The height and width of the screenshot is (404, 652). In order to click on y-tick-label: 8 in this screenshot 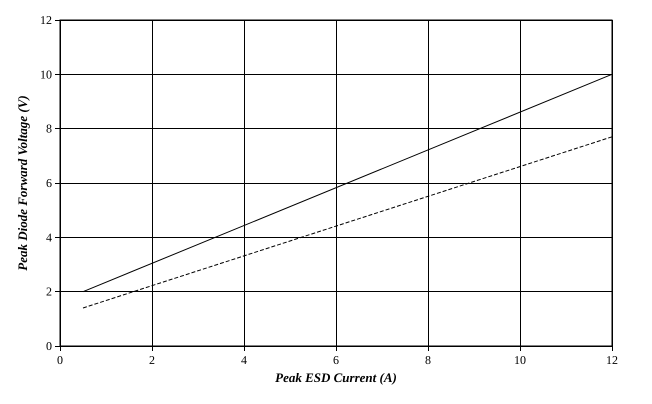, I will do `click(49, 129)`.